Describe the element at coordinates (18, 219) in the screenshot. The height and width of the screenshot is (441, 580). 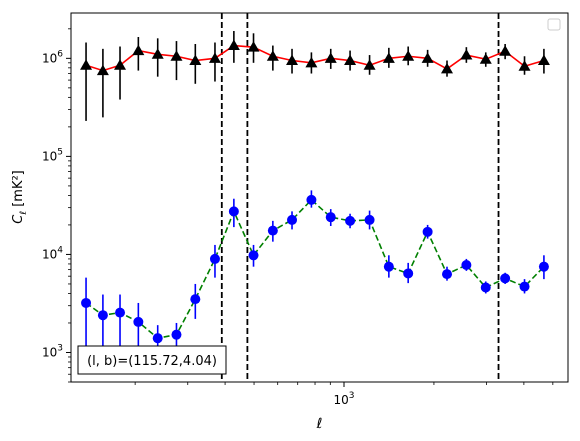
I see `y-axis-label-symbol: C` at that location.